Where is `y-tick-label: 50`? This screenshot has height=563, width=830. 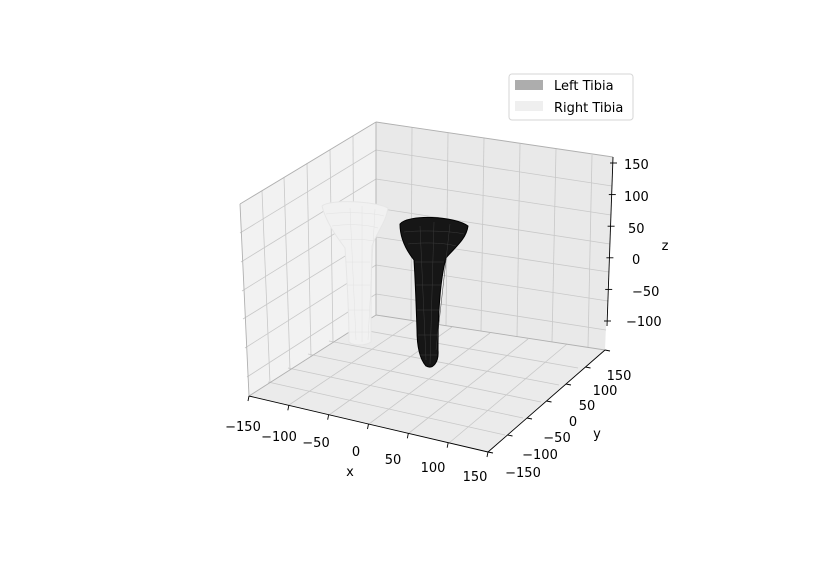
y-tick-label: 50 is located at coordinates (587, 406).